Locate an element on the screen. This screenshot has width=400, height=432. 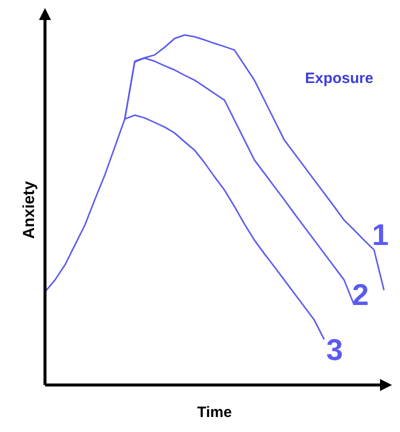
annotation: Exposure is located at coordinates (339, 78).